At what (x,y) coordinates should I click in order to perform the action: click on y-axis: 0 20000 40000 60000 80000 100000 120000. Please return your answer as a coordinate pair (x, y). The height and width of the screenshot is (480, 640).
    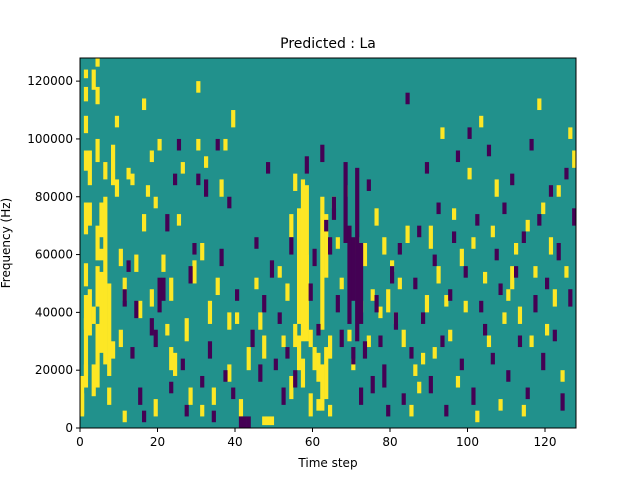
    Looking at the image, I should click on (53, 254).